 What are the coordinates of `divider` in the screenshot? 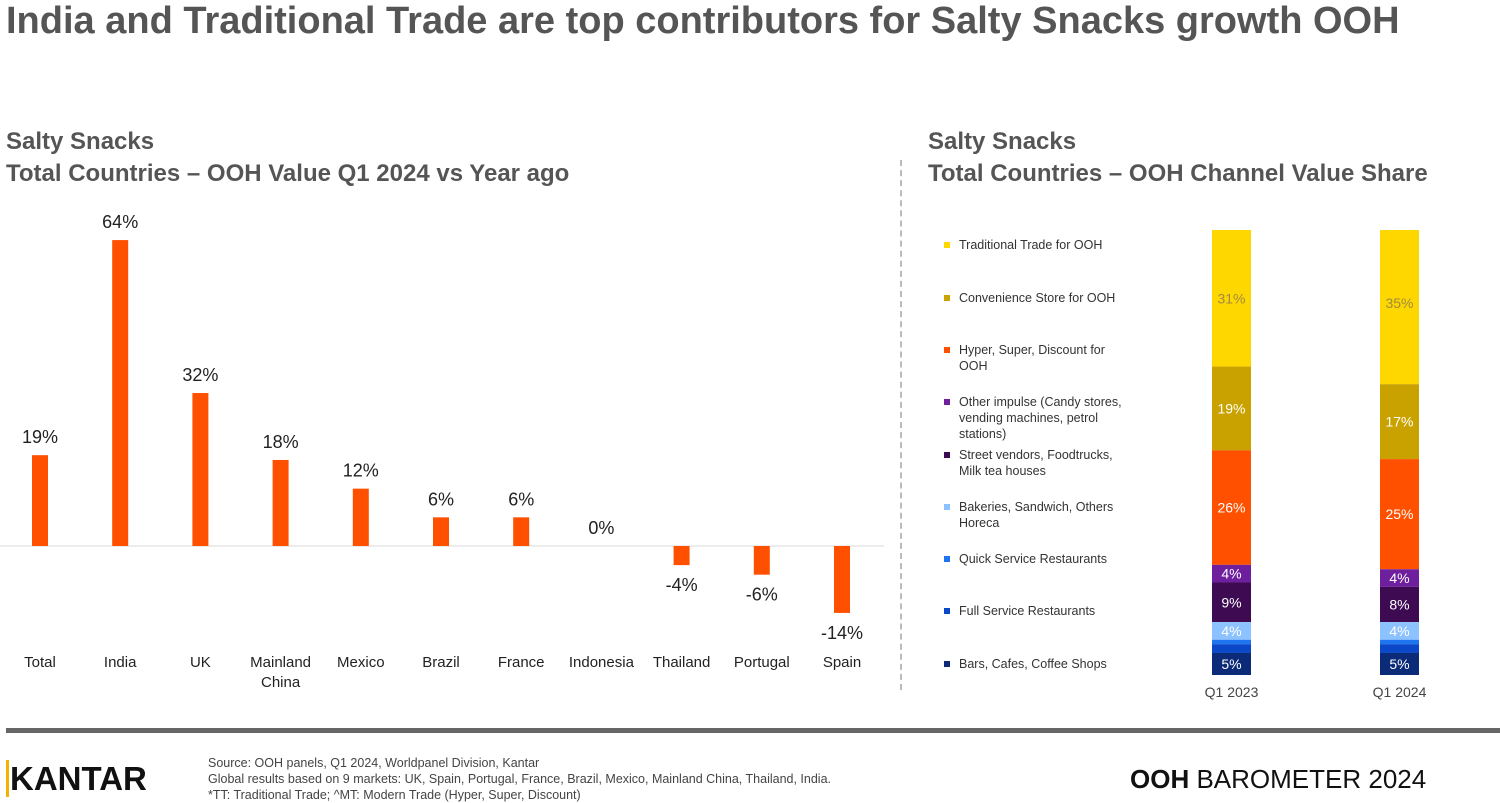 It's located at (901, 425).